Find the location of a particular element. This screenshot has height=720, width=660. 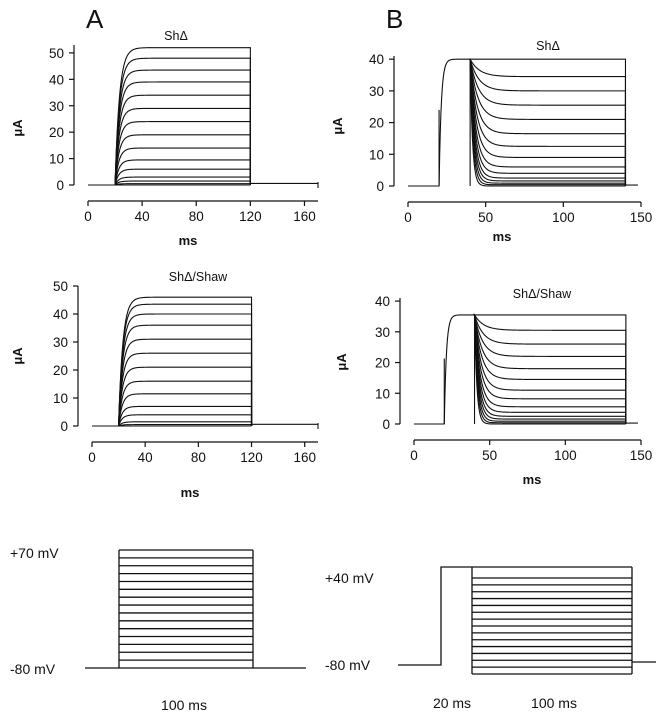

x-tick-label: 150 is located at coordinates (641, 455).